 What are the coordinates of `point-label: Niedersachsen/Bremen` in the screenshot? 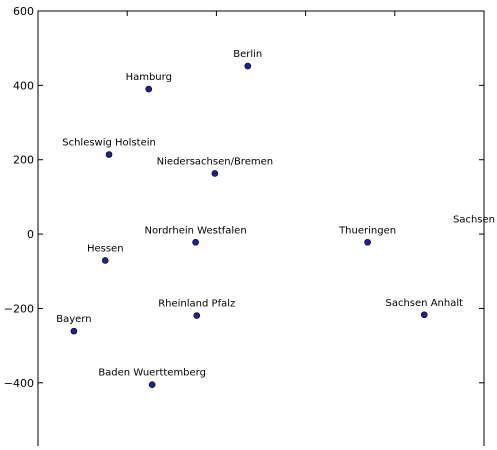 It's located at (215, 161).